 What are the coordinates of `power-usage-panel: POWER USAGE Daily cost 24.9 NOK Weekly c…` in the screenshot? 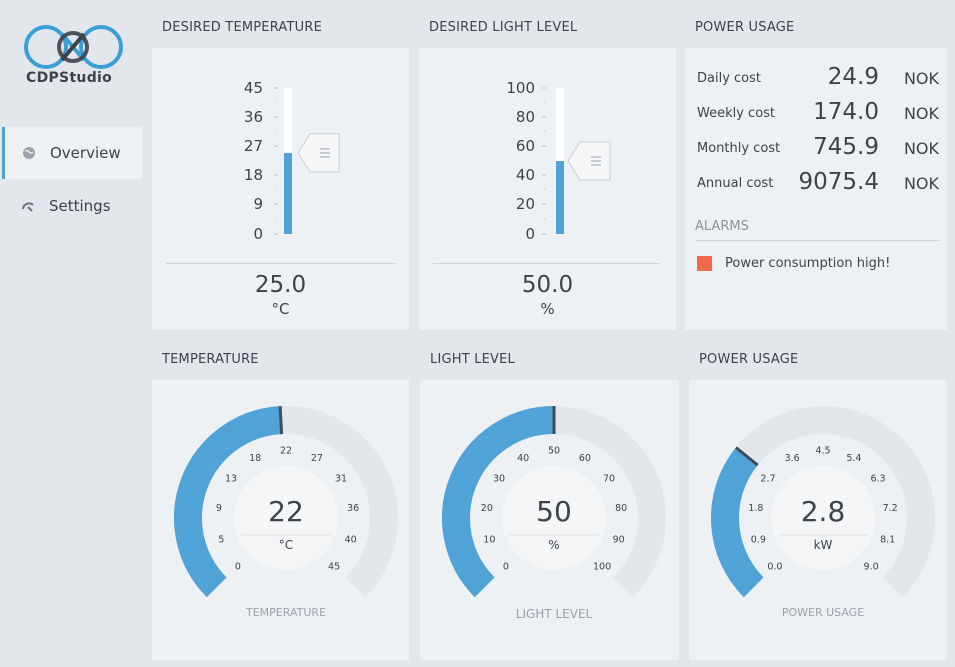 It's located at (816, 169).